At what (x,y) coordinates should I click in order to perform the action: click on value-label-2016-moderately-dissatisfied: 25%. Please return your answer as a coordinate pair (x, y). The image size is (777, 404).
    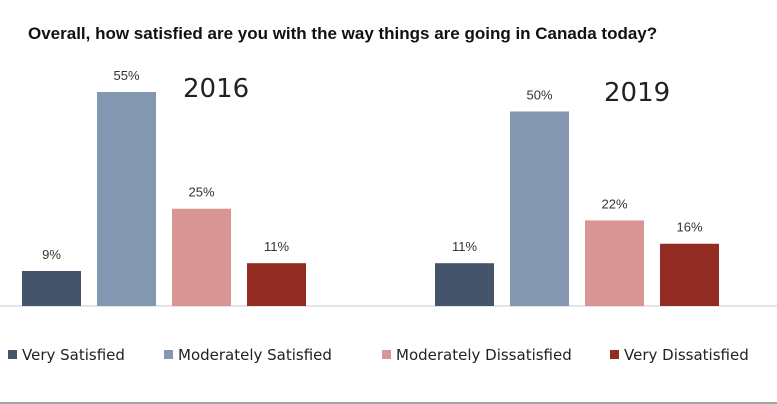
    Looking at the image, I should click on (201, 192).